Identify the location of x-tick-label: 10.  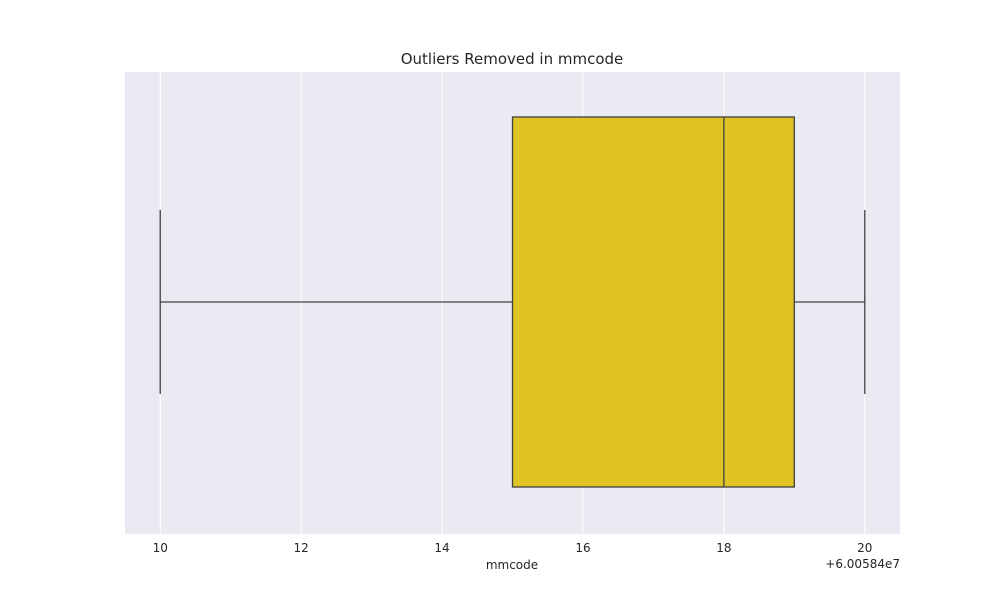
(160, 548).